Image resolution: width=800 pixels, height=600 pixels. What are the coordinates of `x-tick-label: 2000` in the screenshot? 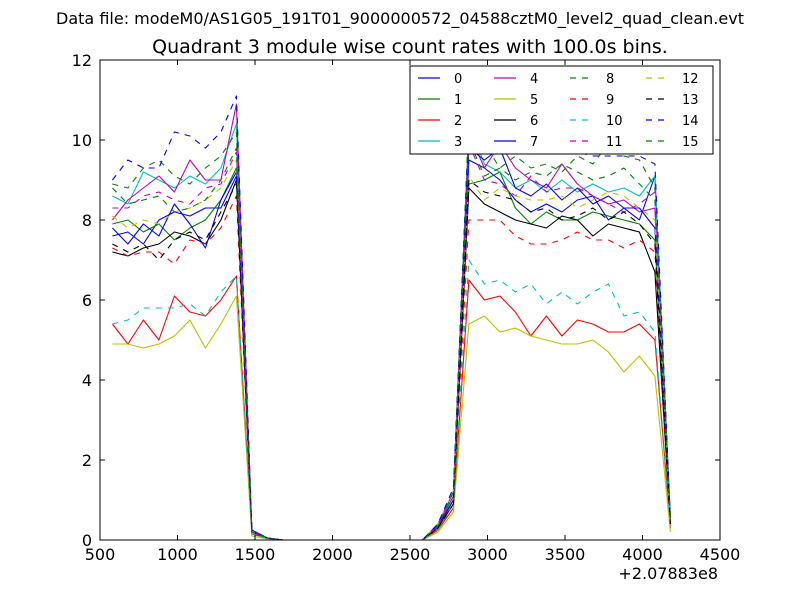 It's located at (332, 554).